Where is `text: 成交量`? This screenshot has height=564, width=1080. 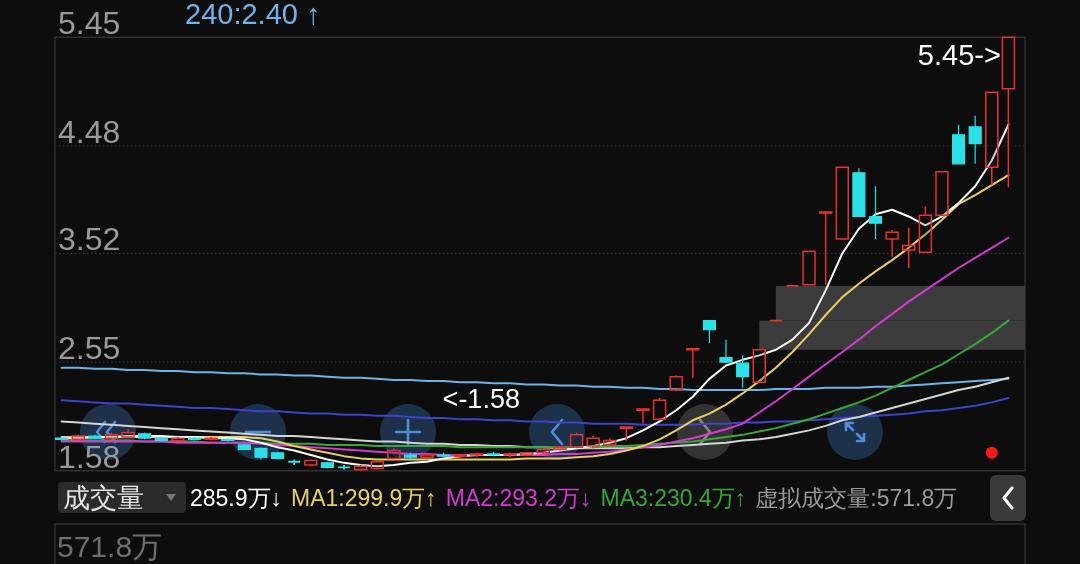 text: 成交量 is located at coordinates (103, 498).